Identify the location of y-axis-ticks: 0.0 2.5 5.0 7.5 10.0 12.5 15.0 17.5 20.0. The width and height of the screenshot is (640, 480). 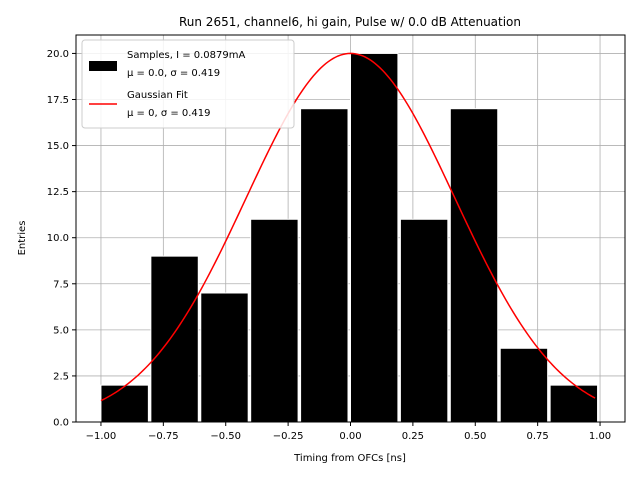
(61, 239).